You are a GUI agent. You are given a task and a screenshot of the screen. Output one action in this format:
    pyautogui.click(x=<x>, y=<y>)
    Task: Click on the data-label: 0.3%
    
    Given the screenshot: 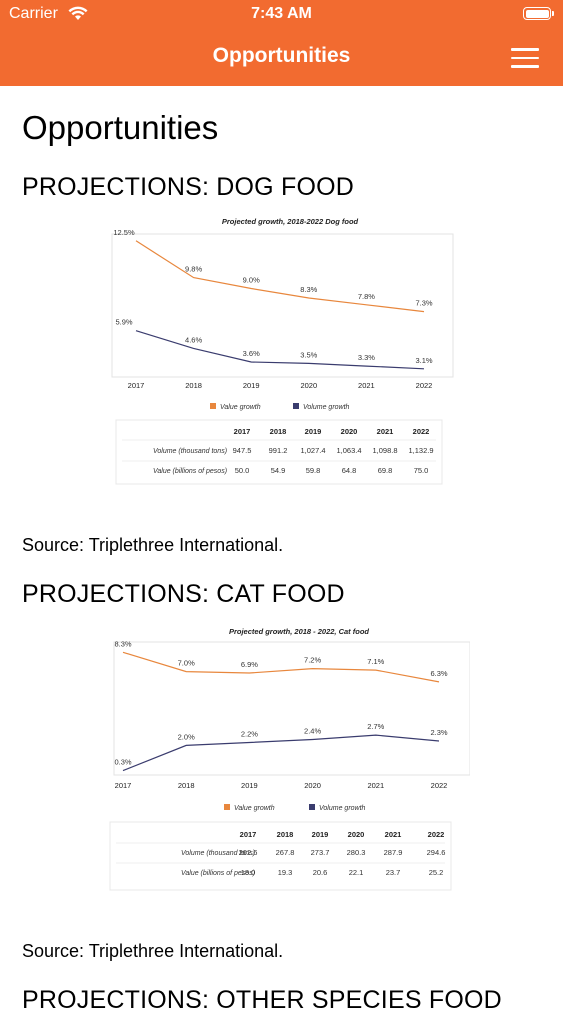 What is the action you would take?
    pyautogui.click(x=122, y=762)
    